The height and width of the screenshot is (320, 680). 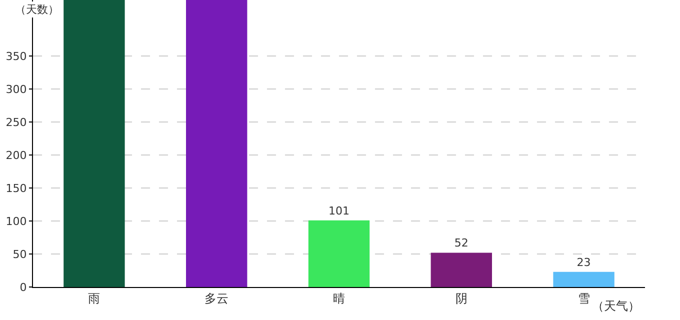 I want to click on y-tick-label: 250, so click(x=16, y=122).